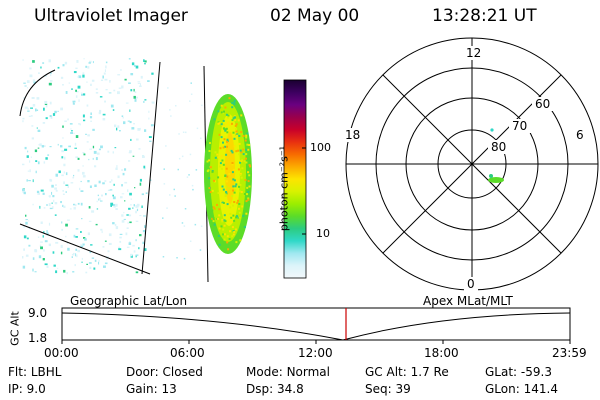 This screenshot has height=400, width=600. Describe the element at coordinates (187, 353) in the screenshot. I see `timeline-x-label-0600: 06:00` at that location.